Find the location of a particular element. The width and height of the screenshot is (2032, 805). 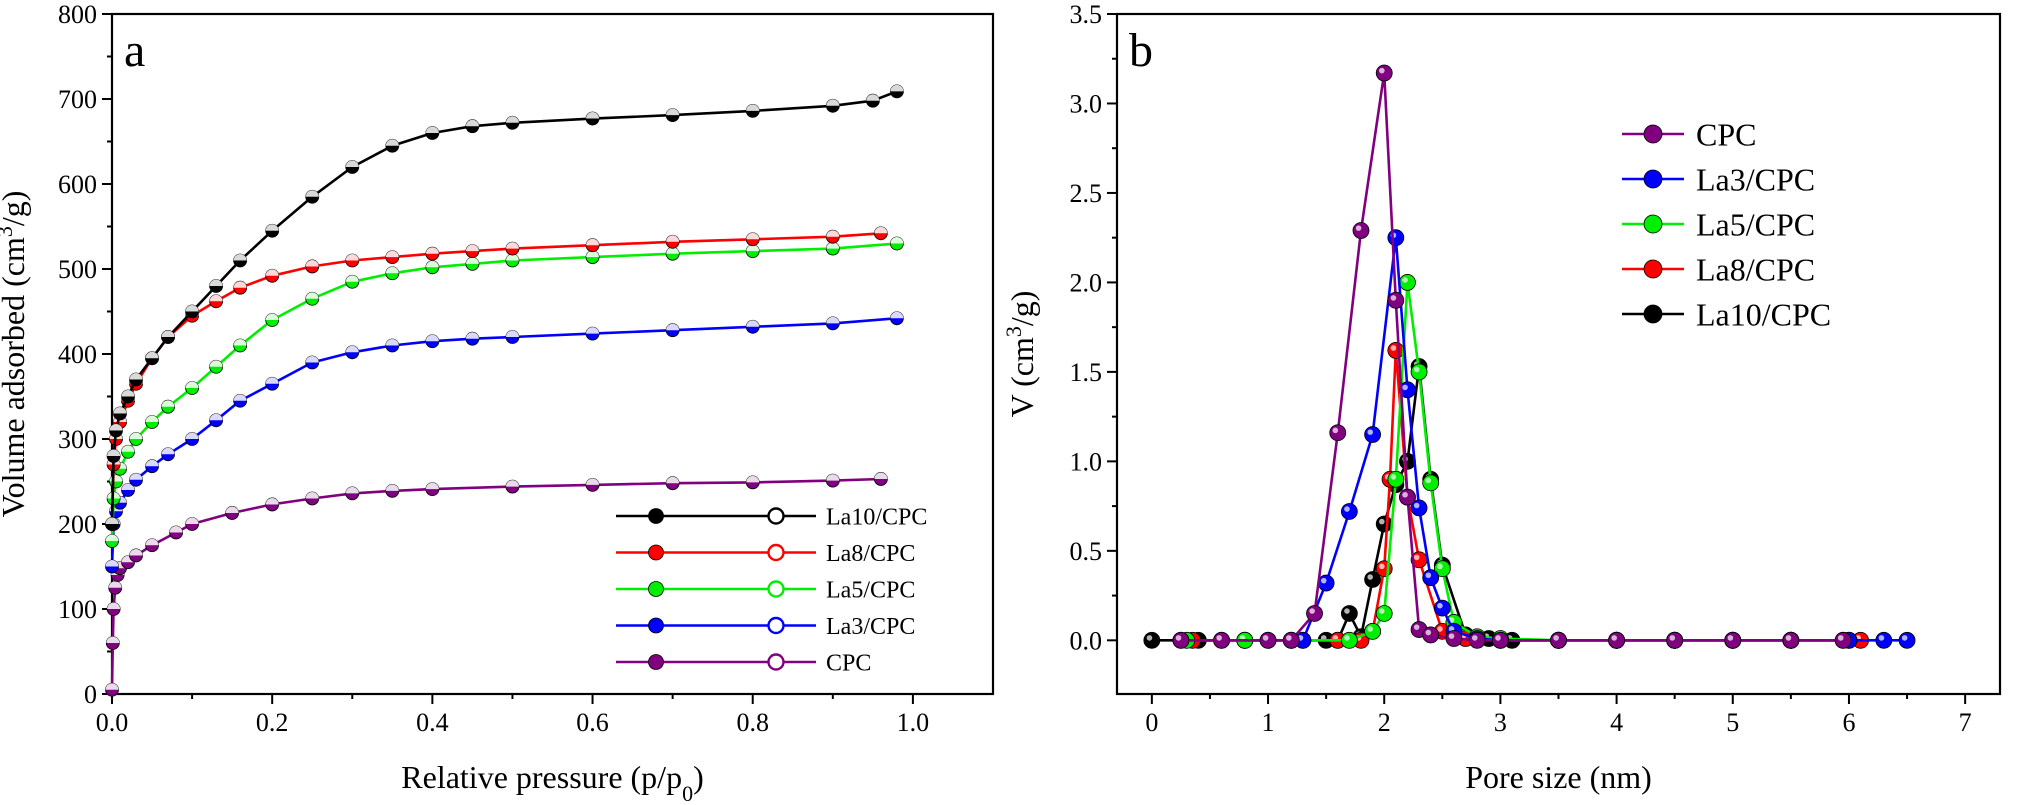

legend-label: La10/CPC is located at coordinates (876, 518).